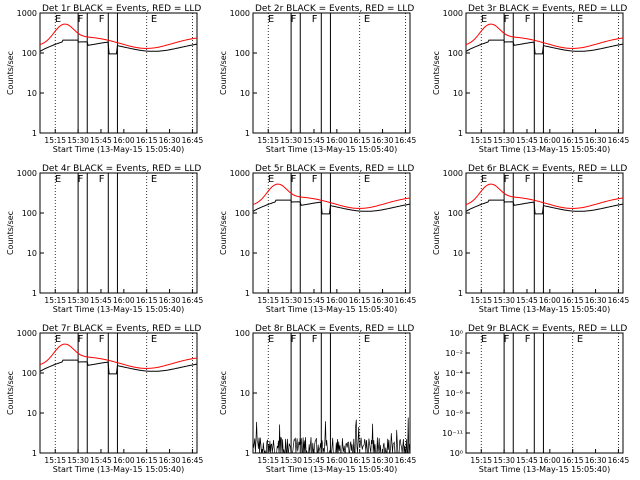  Describe the element at coordinates (454, 393) in the screenshot. I see `y-tick-label: 10⁻⁶` at that location.